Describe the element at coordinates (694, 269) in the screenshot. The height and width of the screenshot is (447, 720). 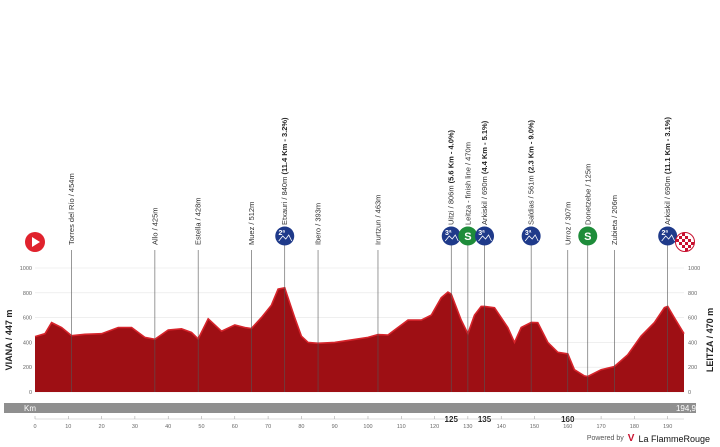
I see `altitude-tick-label-right: 1000` at that location.